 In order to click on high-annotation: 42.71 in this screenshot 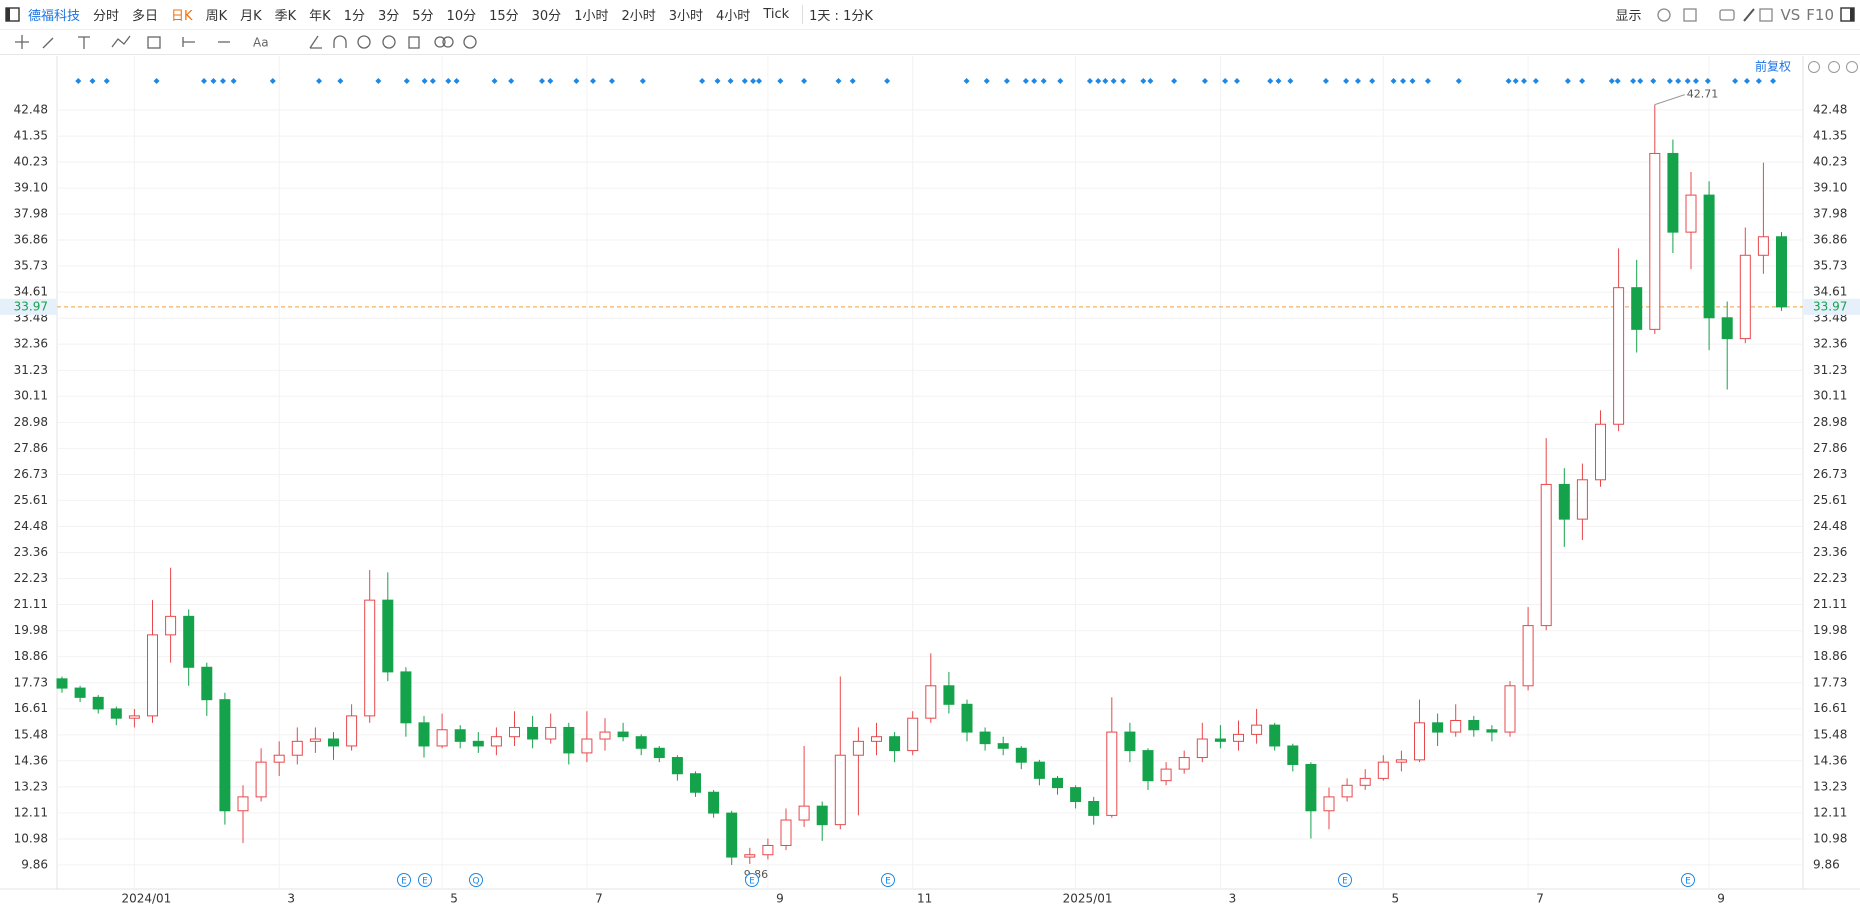, I will do `click(1703, 94)`.